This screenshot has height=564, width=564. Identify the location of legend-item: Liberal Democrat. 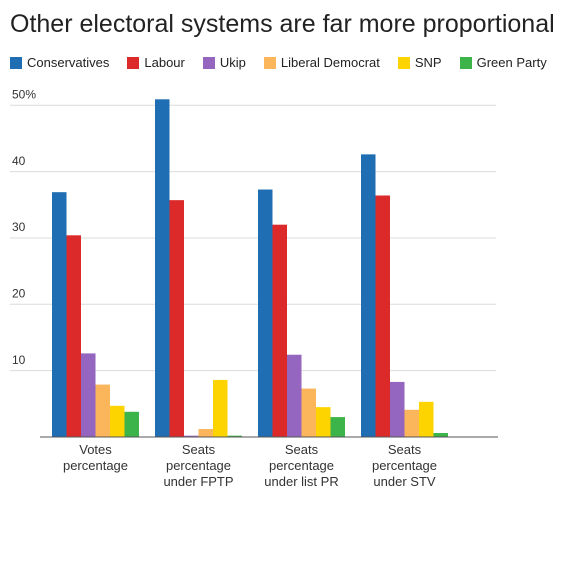
(321, 62).